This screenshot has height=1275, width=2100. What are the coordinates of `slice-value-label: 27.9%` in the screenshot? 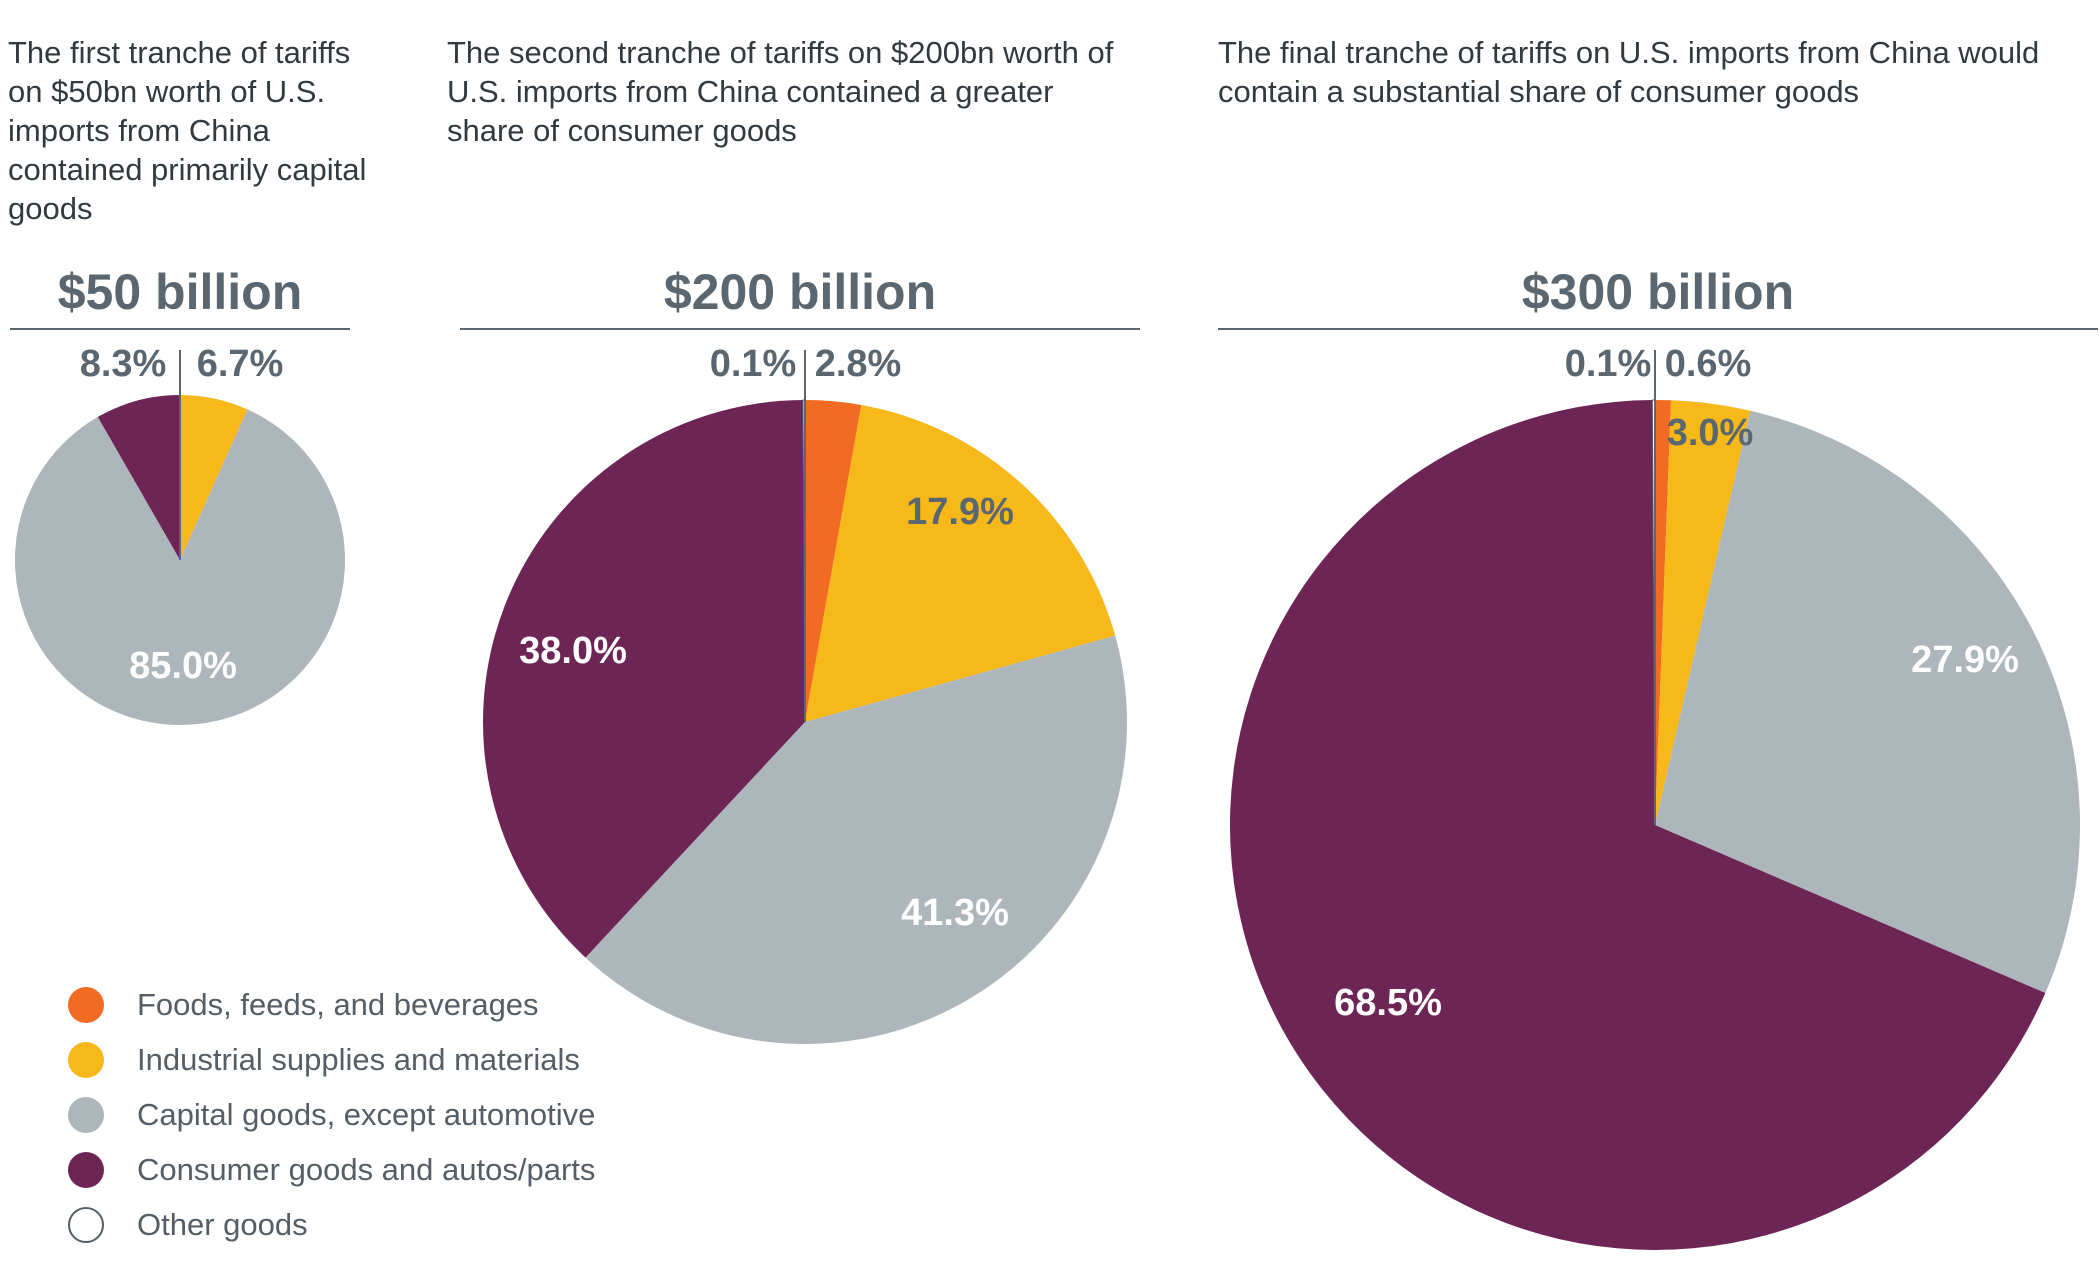 It's located at (1965, 660).